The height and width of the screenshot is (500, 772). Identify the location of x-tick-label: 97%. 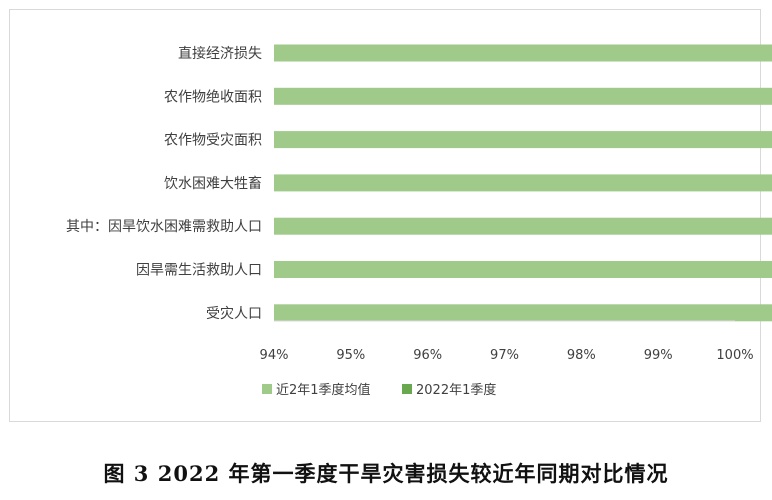
(504, 355).